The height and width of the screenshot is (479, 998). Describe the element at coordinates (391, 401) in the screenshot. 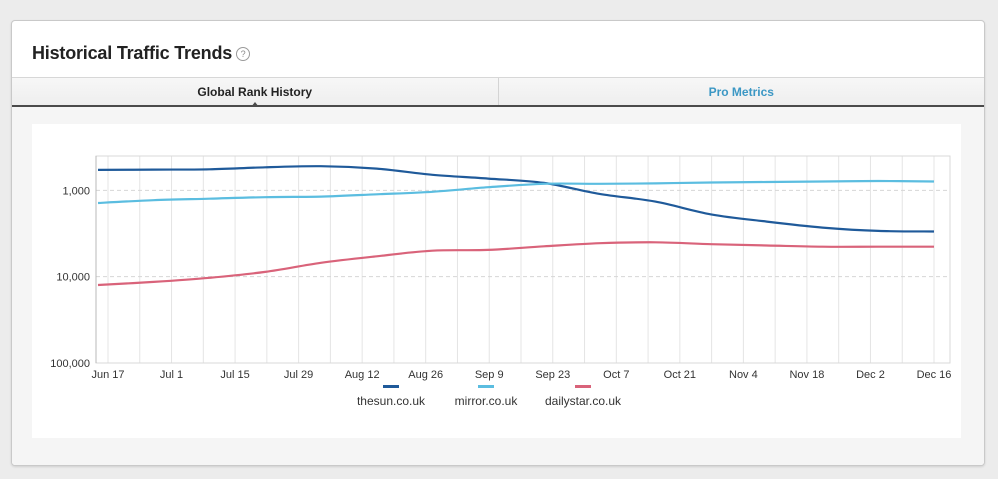

I see `legend-label: thesun.co.uk` at that location.